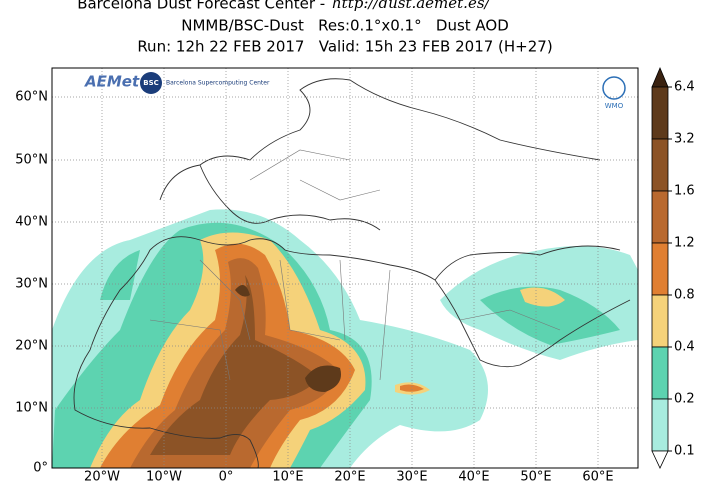  I want to click on bsc-logo-mark, so click(151, 83).